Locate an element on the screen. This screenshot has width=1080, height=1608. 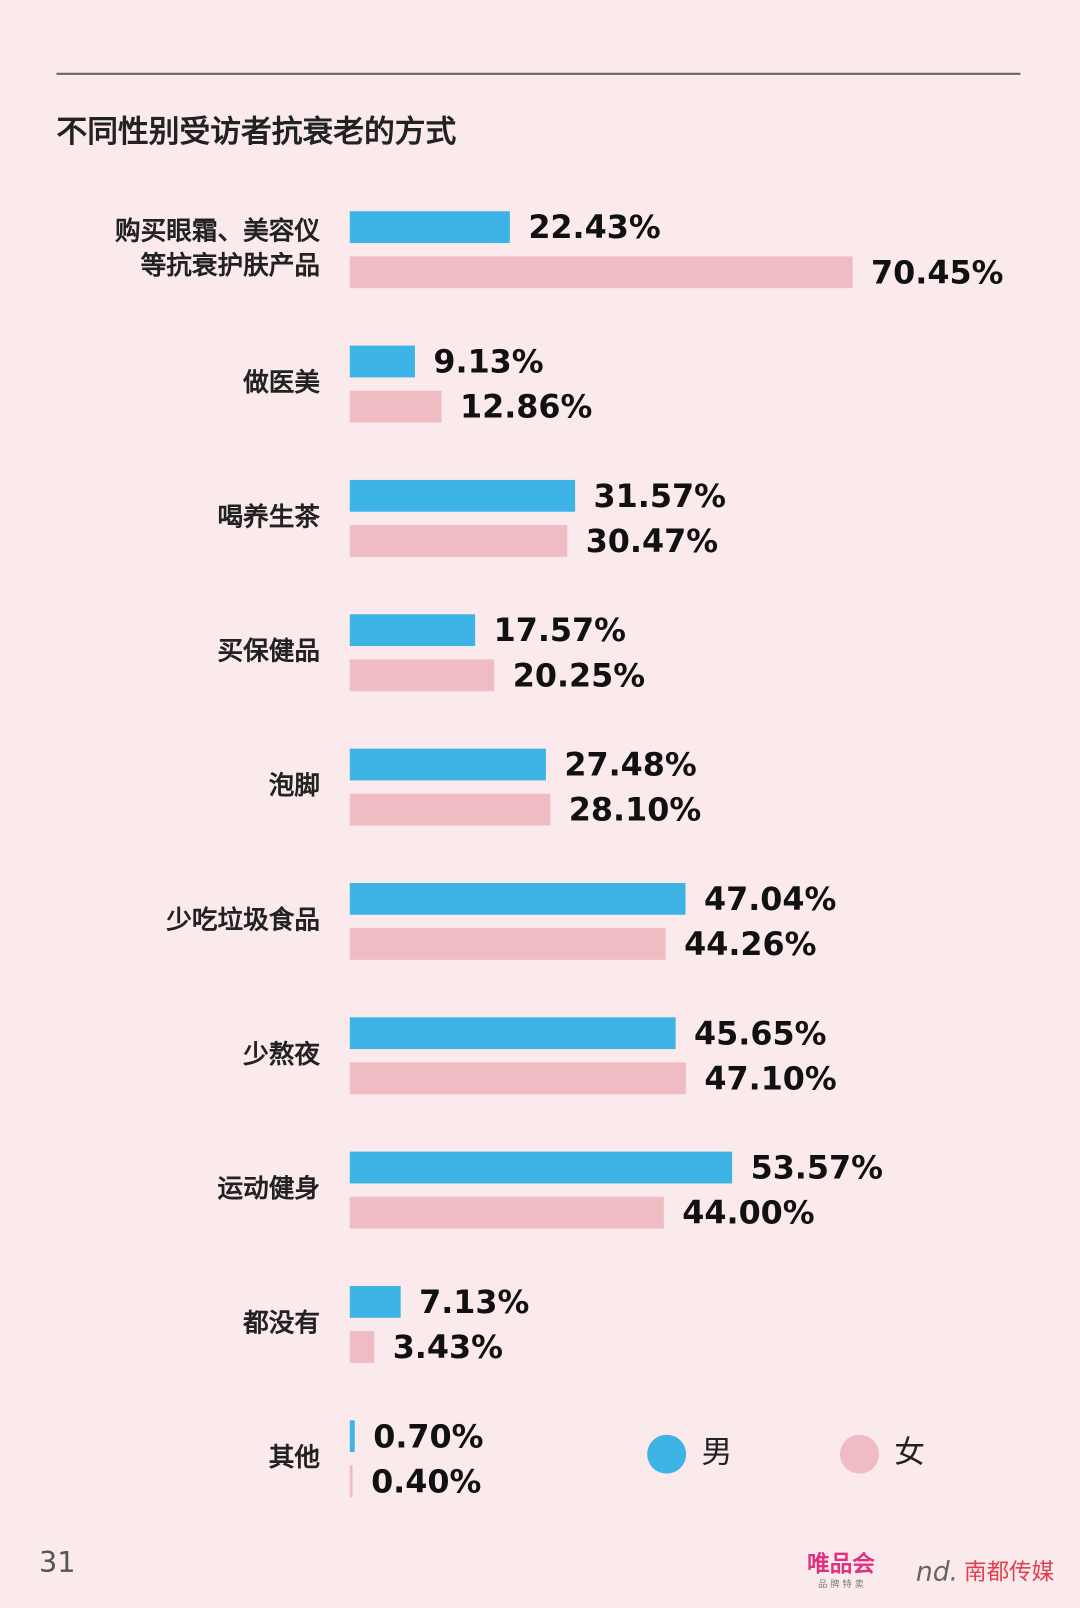
legend-label: 女 is located at coordinates (909, 1453).